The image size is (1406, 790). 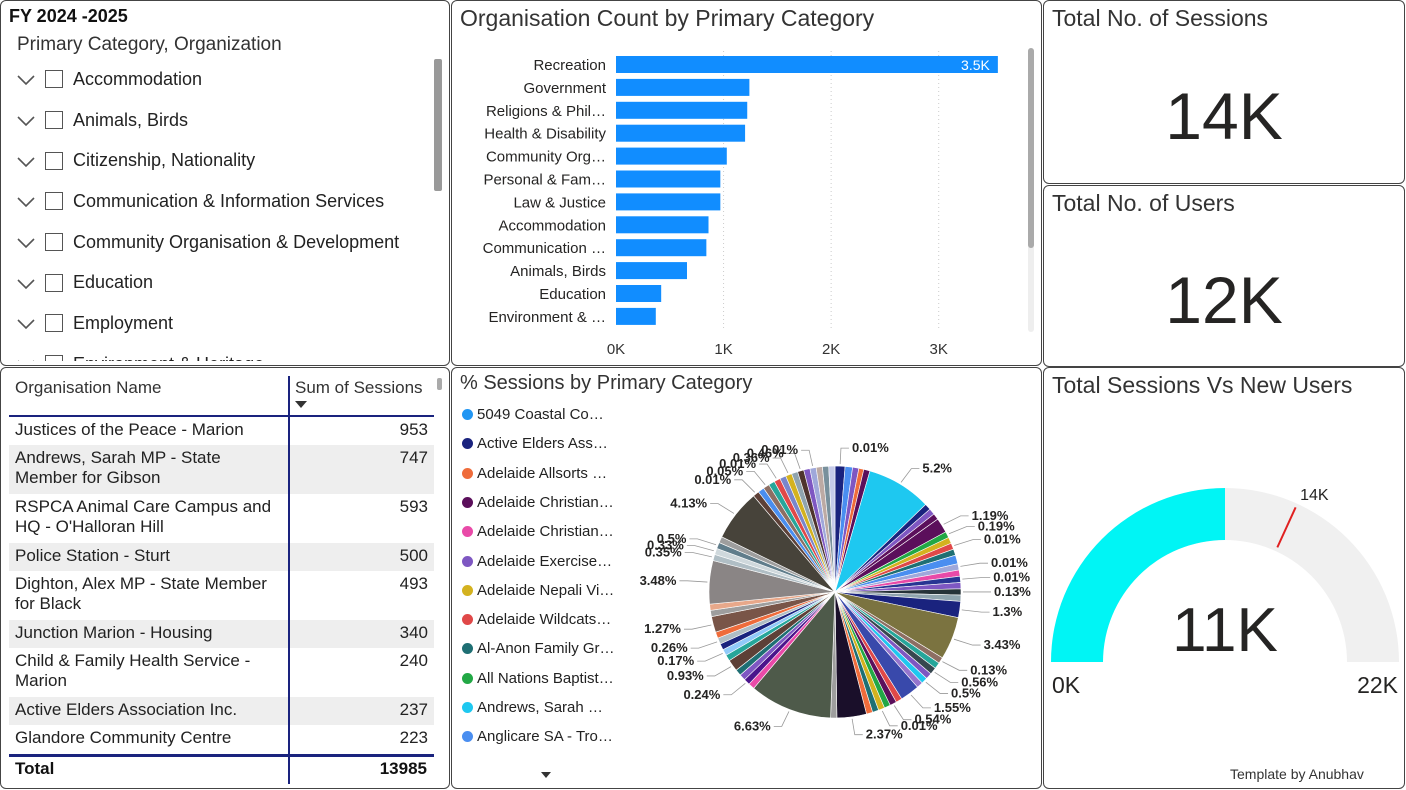 I want to click on column-header-organisation-name: Organisation Name, so click(x=88, y=387).